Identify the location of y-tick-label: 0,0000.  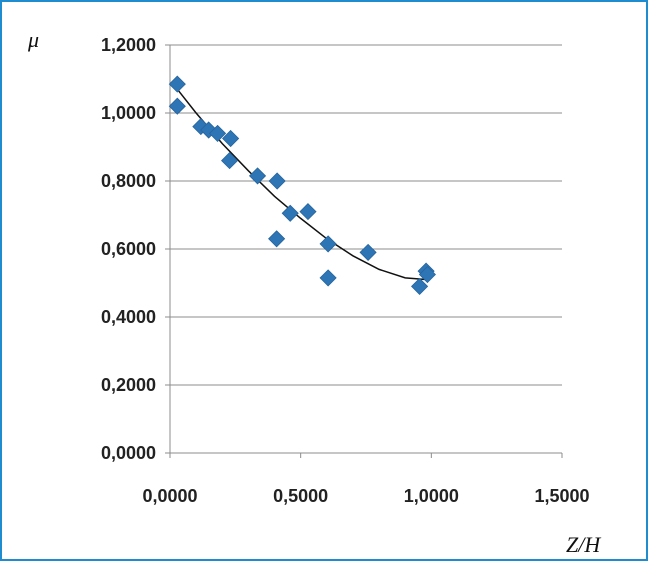
(128, 453).